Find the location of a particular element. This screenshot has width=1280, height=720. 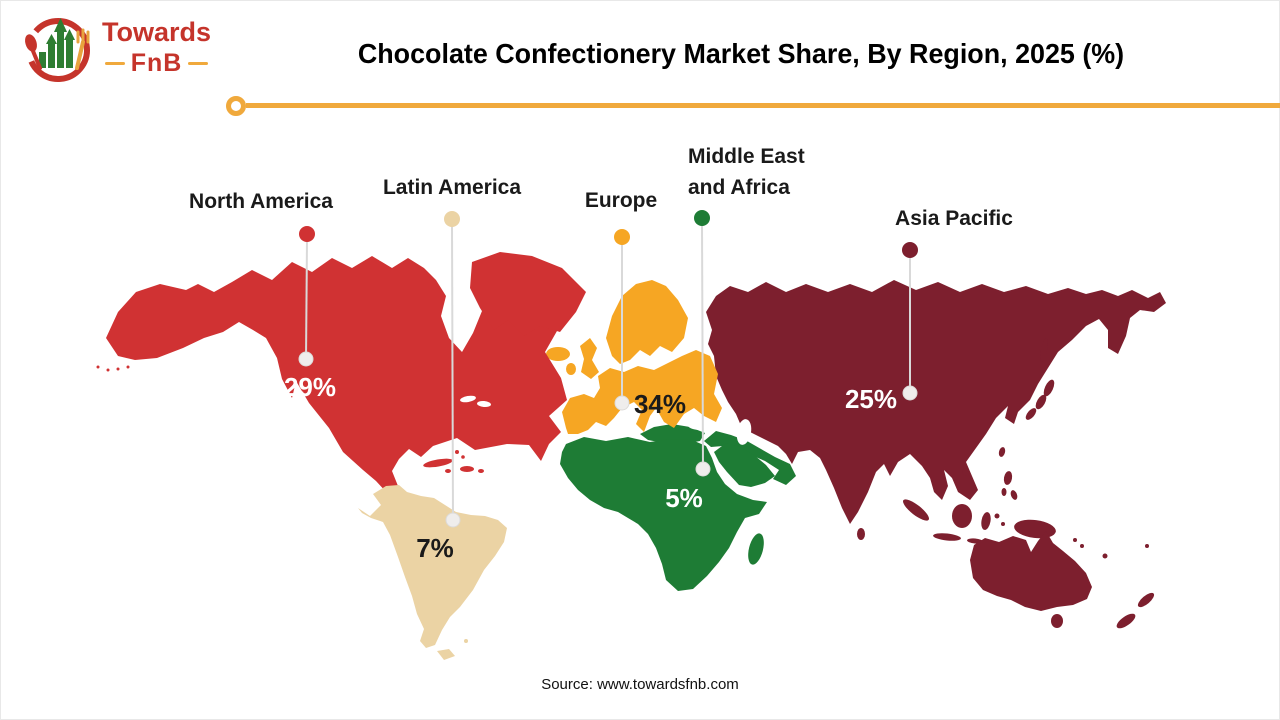

value-middle-east-africa: 5% is located at coordinates (684, 498).